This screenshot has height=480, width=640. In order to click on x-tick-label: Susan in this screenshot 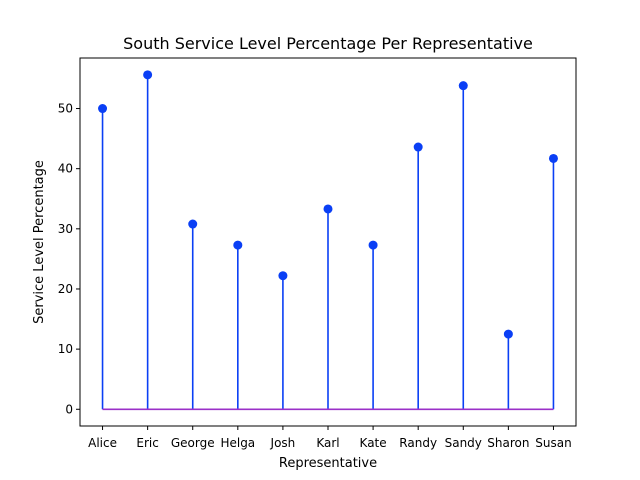, I will do `click(553, 443)`.